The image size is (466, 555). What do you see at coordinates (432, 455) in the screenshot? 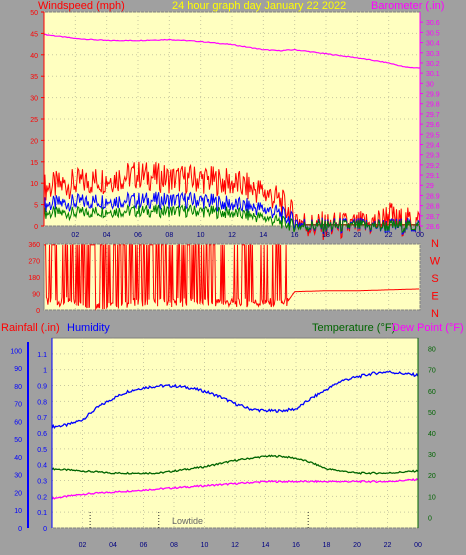
I see `temp-tick-label: 30` at bounding box center [432, 455].